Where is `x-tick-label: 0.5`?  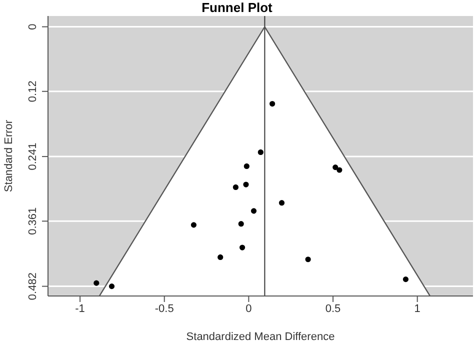 x-tick-label: 0.5 is located at coordinates (333, 308).